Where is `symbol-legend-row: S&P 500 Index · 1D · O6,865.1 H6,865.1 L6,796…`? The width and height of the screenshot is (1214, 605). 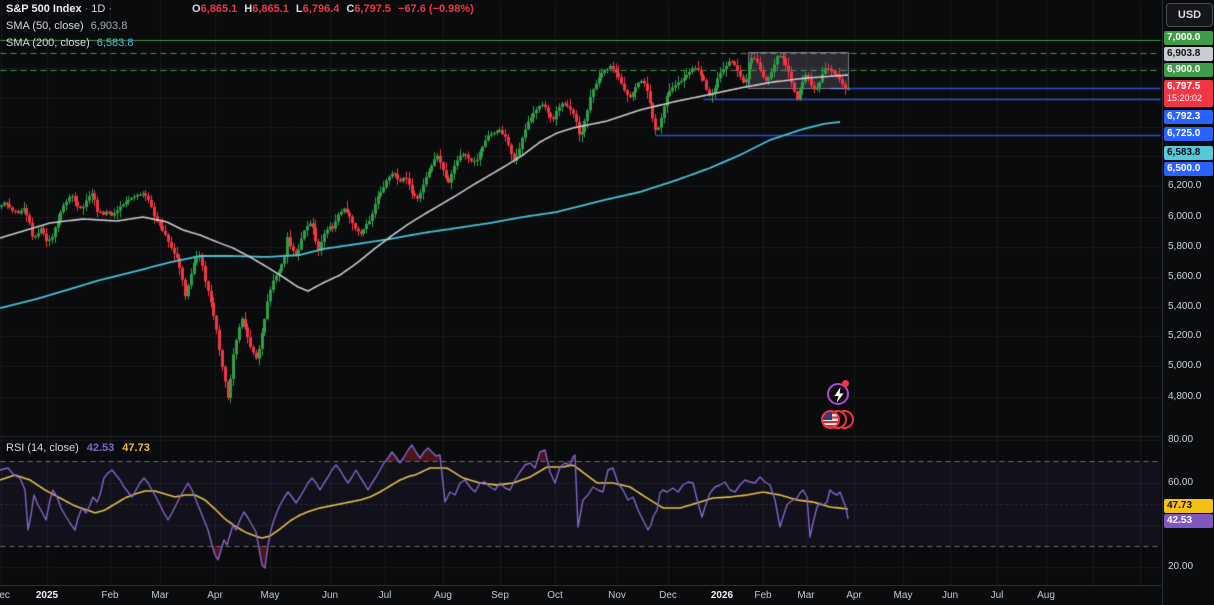
symbol-legend-row: S&P 500 Index · 1D · O6,865.1 H6,865.1 L6,796… is located at coordinates (240, 9).